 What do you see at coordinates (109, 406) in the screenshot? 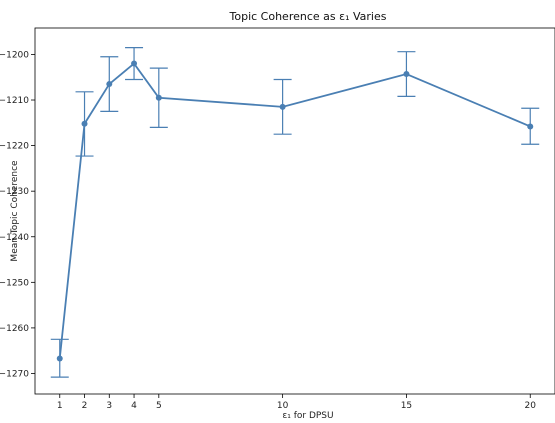
I see `x-tick-label: 3` at bounding box center [109, 406].